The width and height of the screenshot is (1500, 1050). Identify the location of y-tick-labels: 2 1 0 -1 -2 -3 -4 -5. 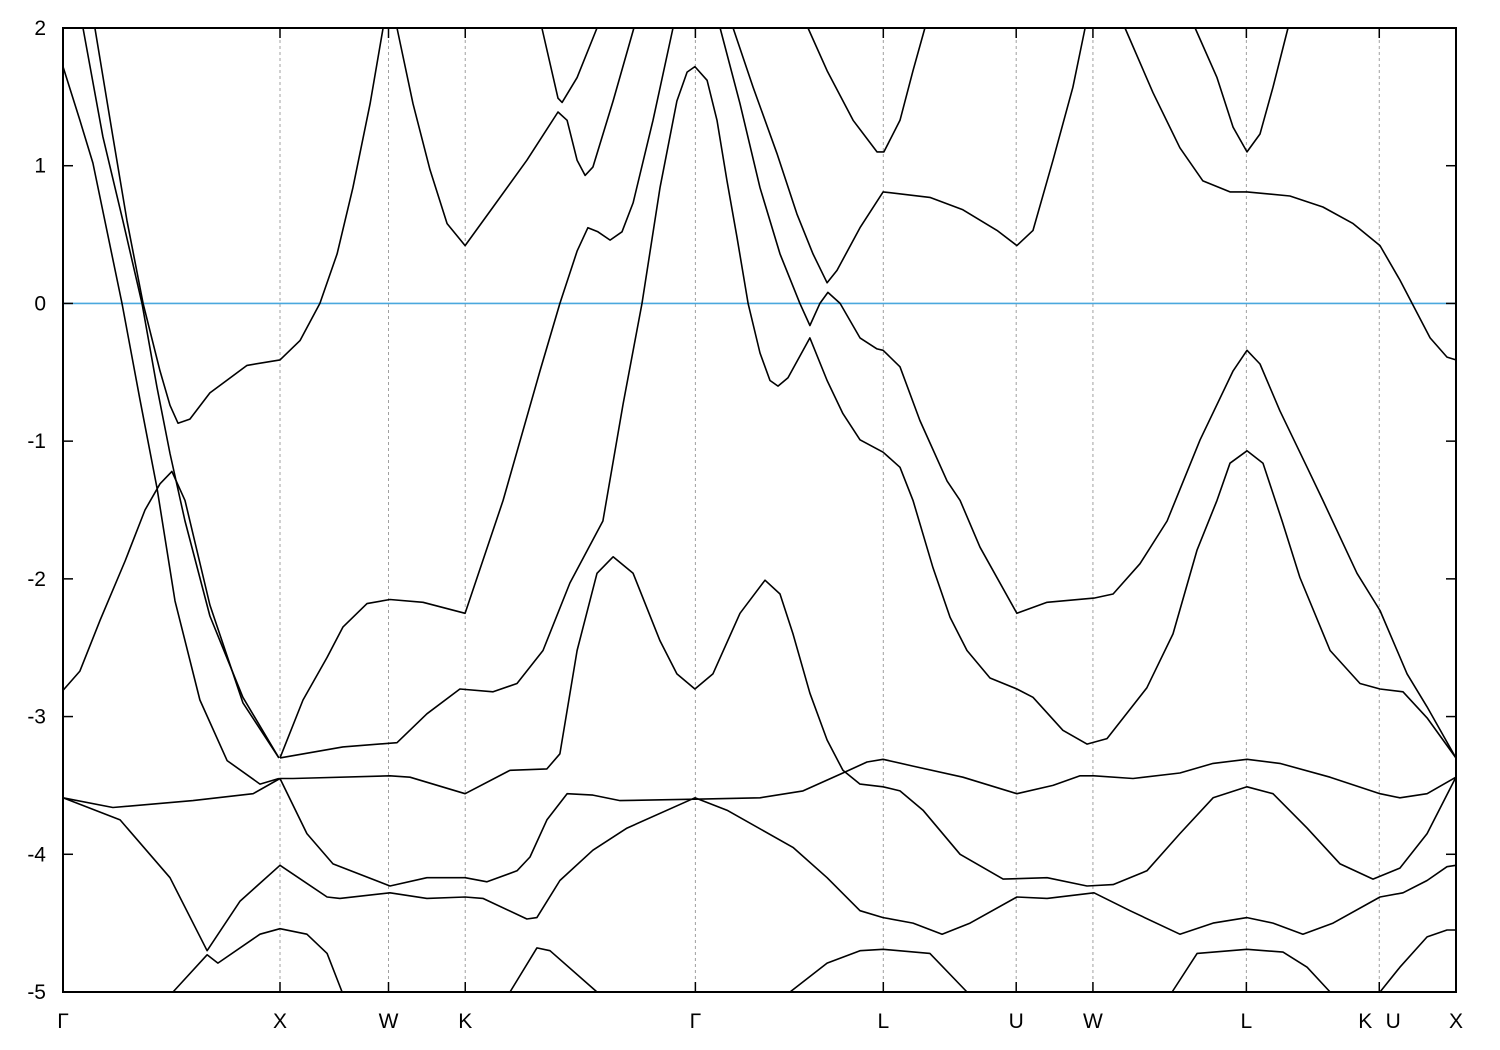
(36, 510).